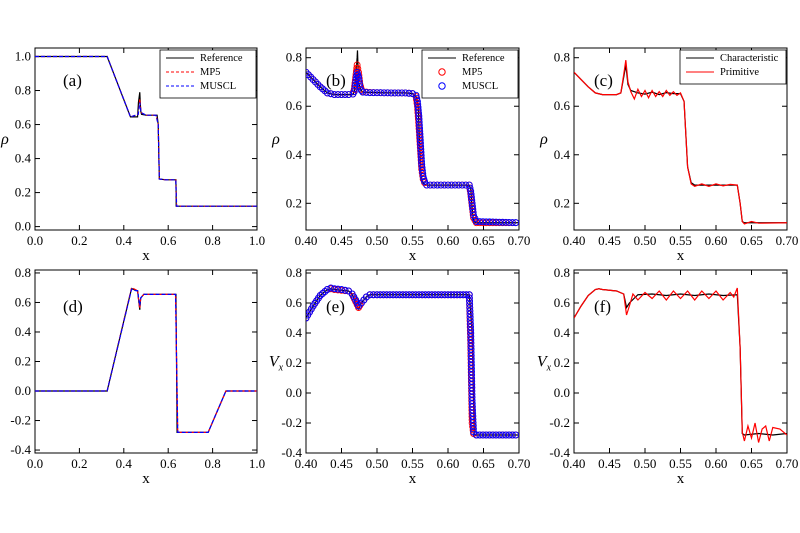 Image resolution: width=800 pixels, height=533 pixels. Describe the element at coordinates (275, 139) in the screenshot. I see `y-axis-label: ρ` at that location.